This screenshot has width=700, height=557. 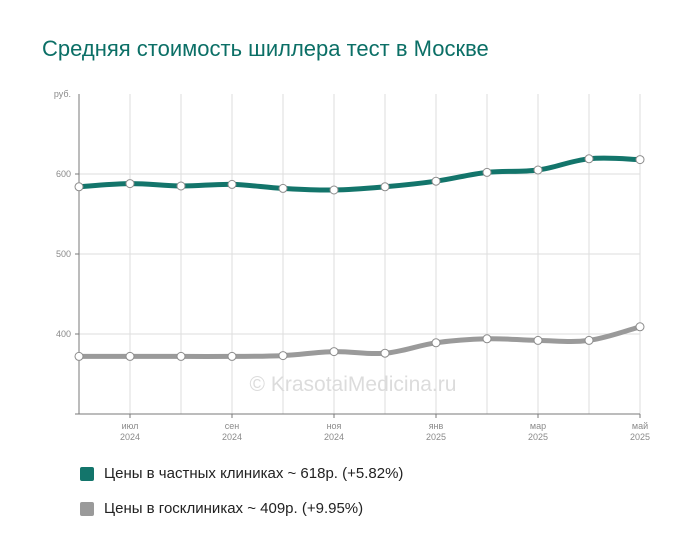 What do you see at coordinates (265, 48) in the screenshot?
I see `chart-title: Средняя стоимость шиллера тест в Москве` at bounding box center [265, 48].